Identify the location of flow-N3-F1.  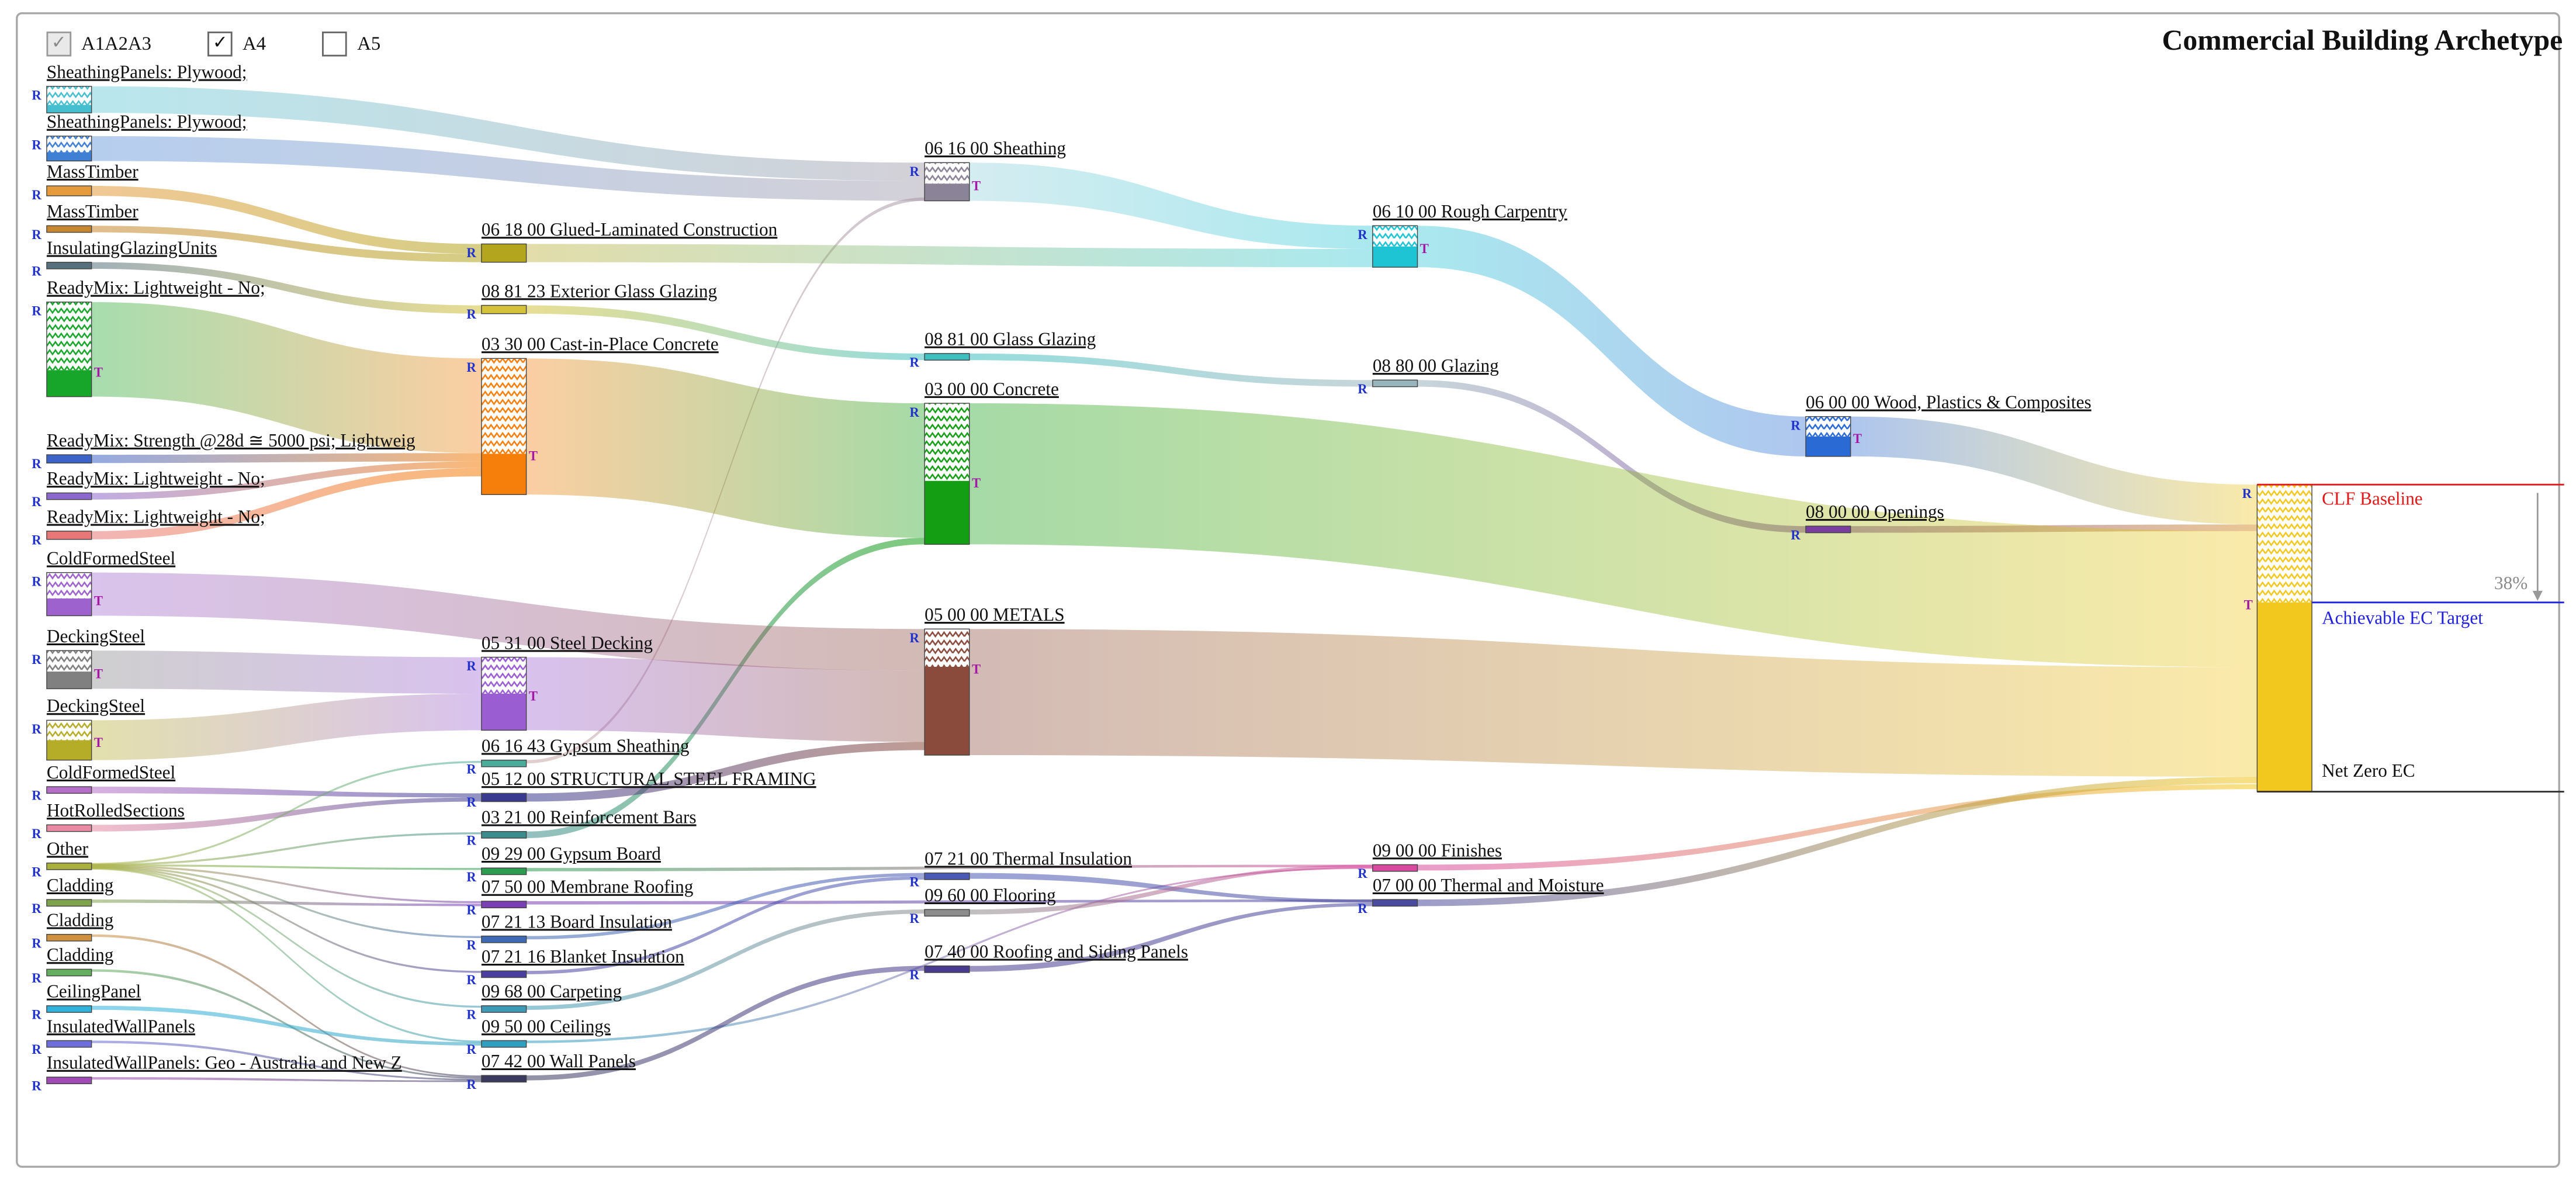
(1613, 535).